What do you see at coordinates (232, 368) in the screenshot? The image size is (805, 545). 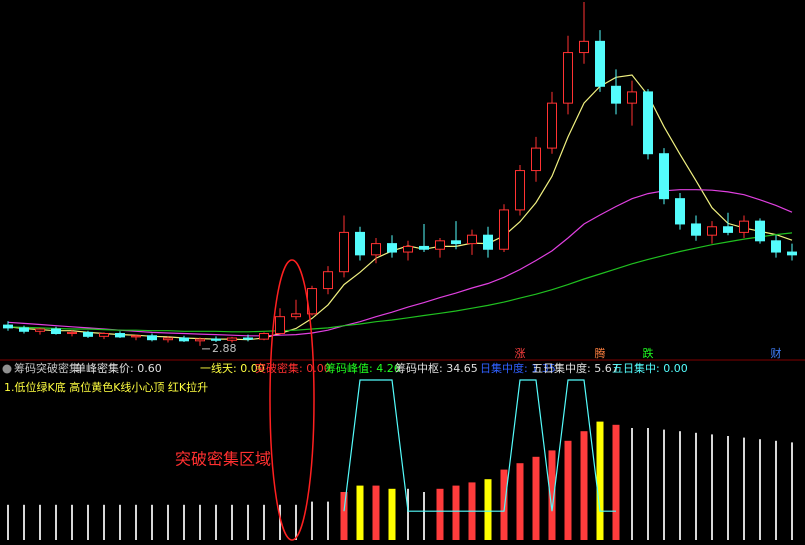 I see `indicator-value: 一线天: 0.00` at bounding box center [232, 368].